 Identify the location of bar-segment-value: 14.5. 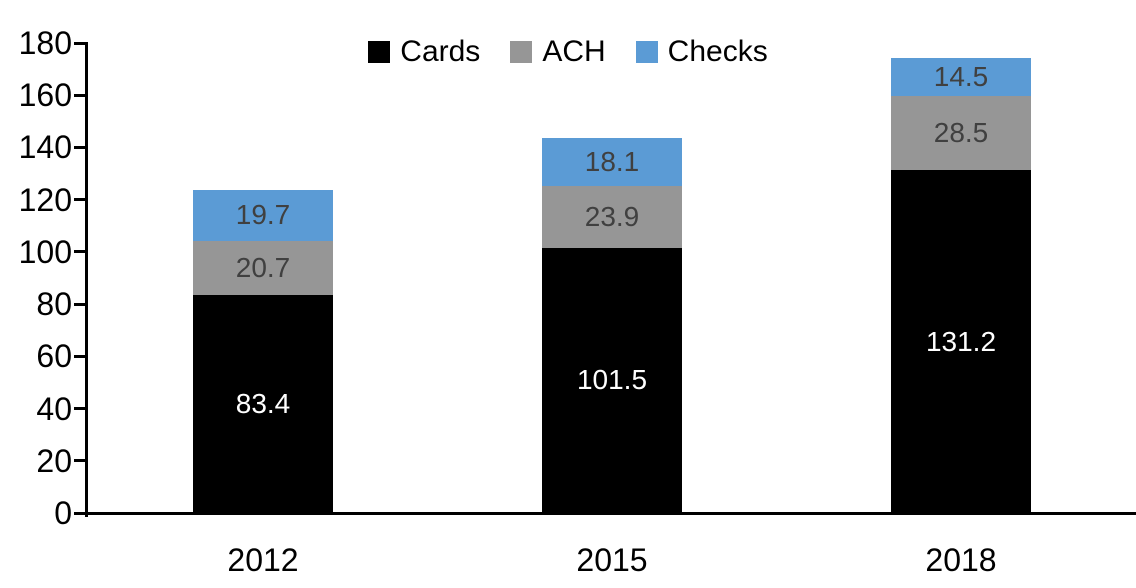
(961, 77).